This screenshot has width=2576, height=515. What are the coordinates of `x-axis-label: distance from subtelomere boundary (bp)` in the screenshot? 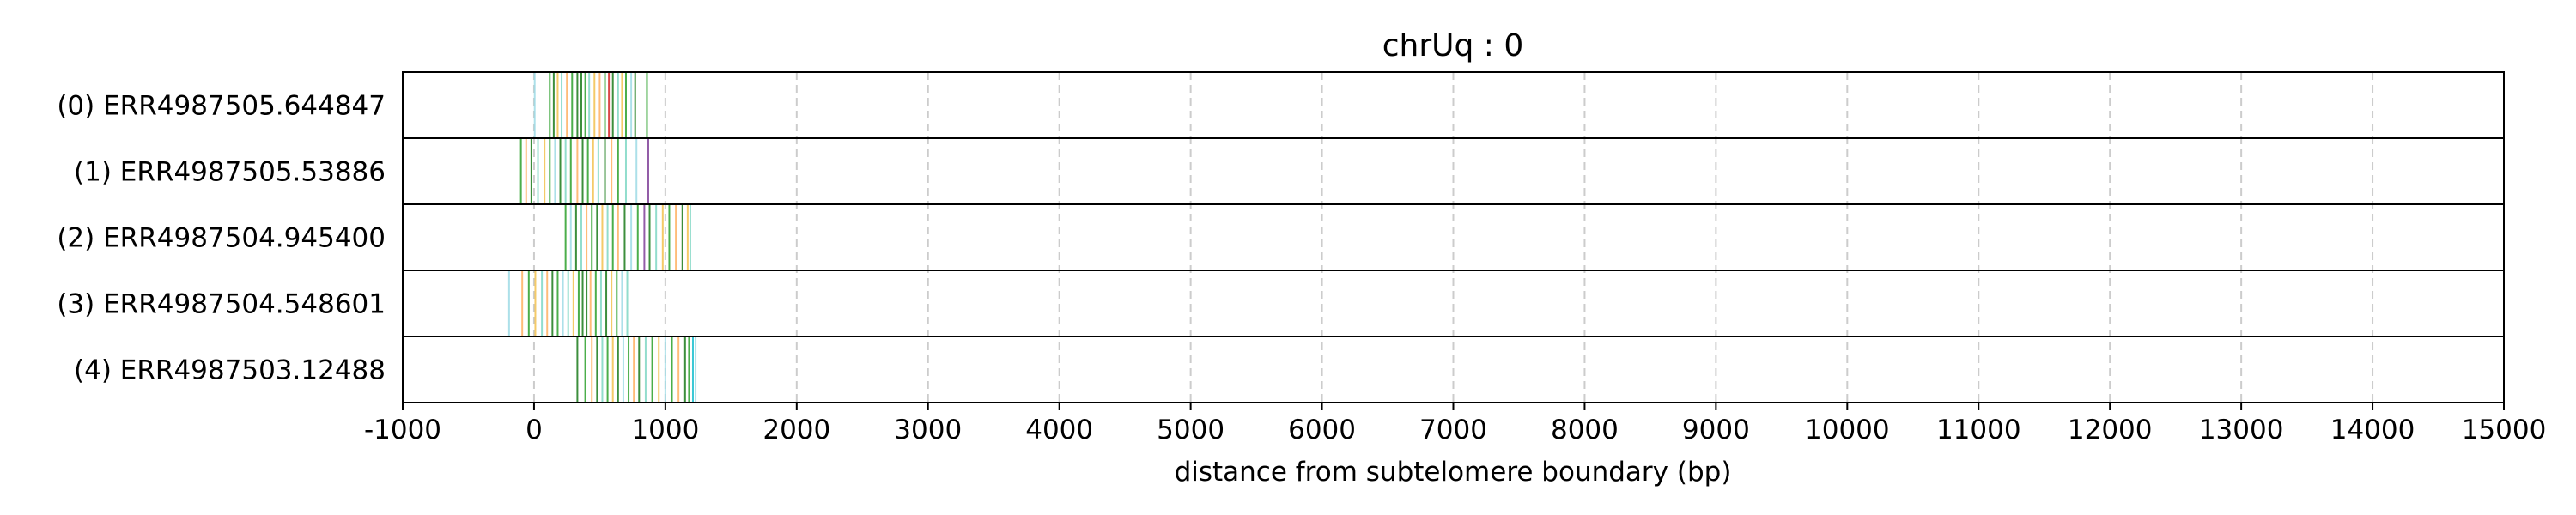 It's located at (1453, 472).